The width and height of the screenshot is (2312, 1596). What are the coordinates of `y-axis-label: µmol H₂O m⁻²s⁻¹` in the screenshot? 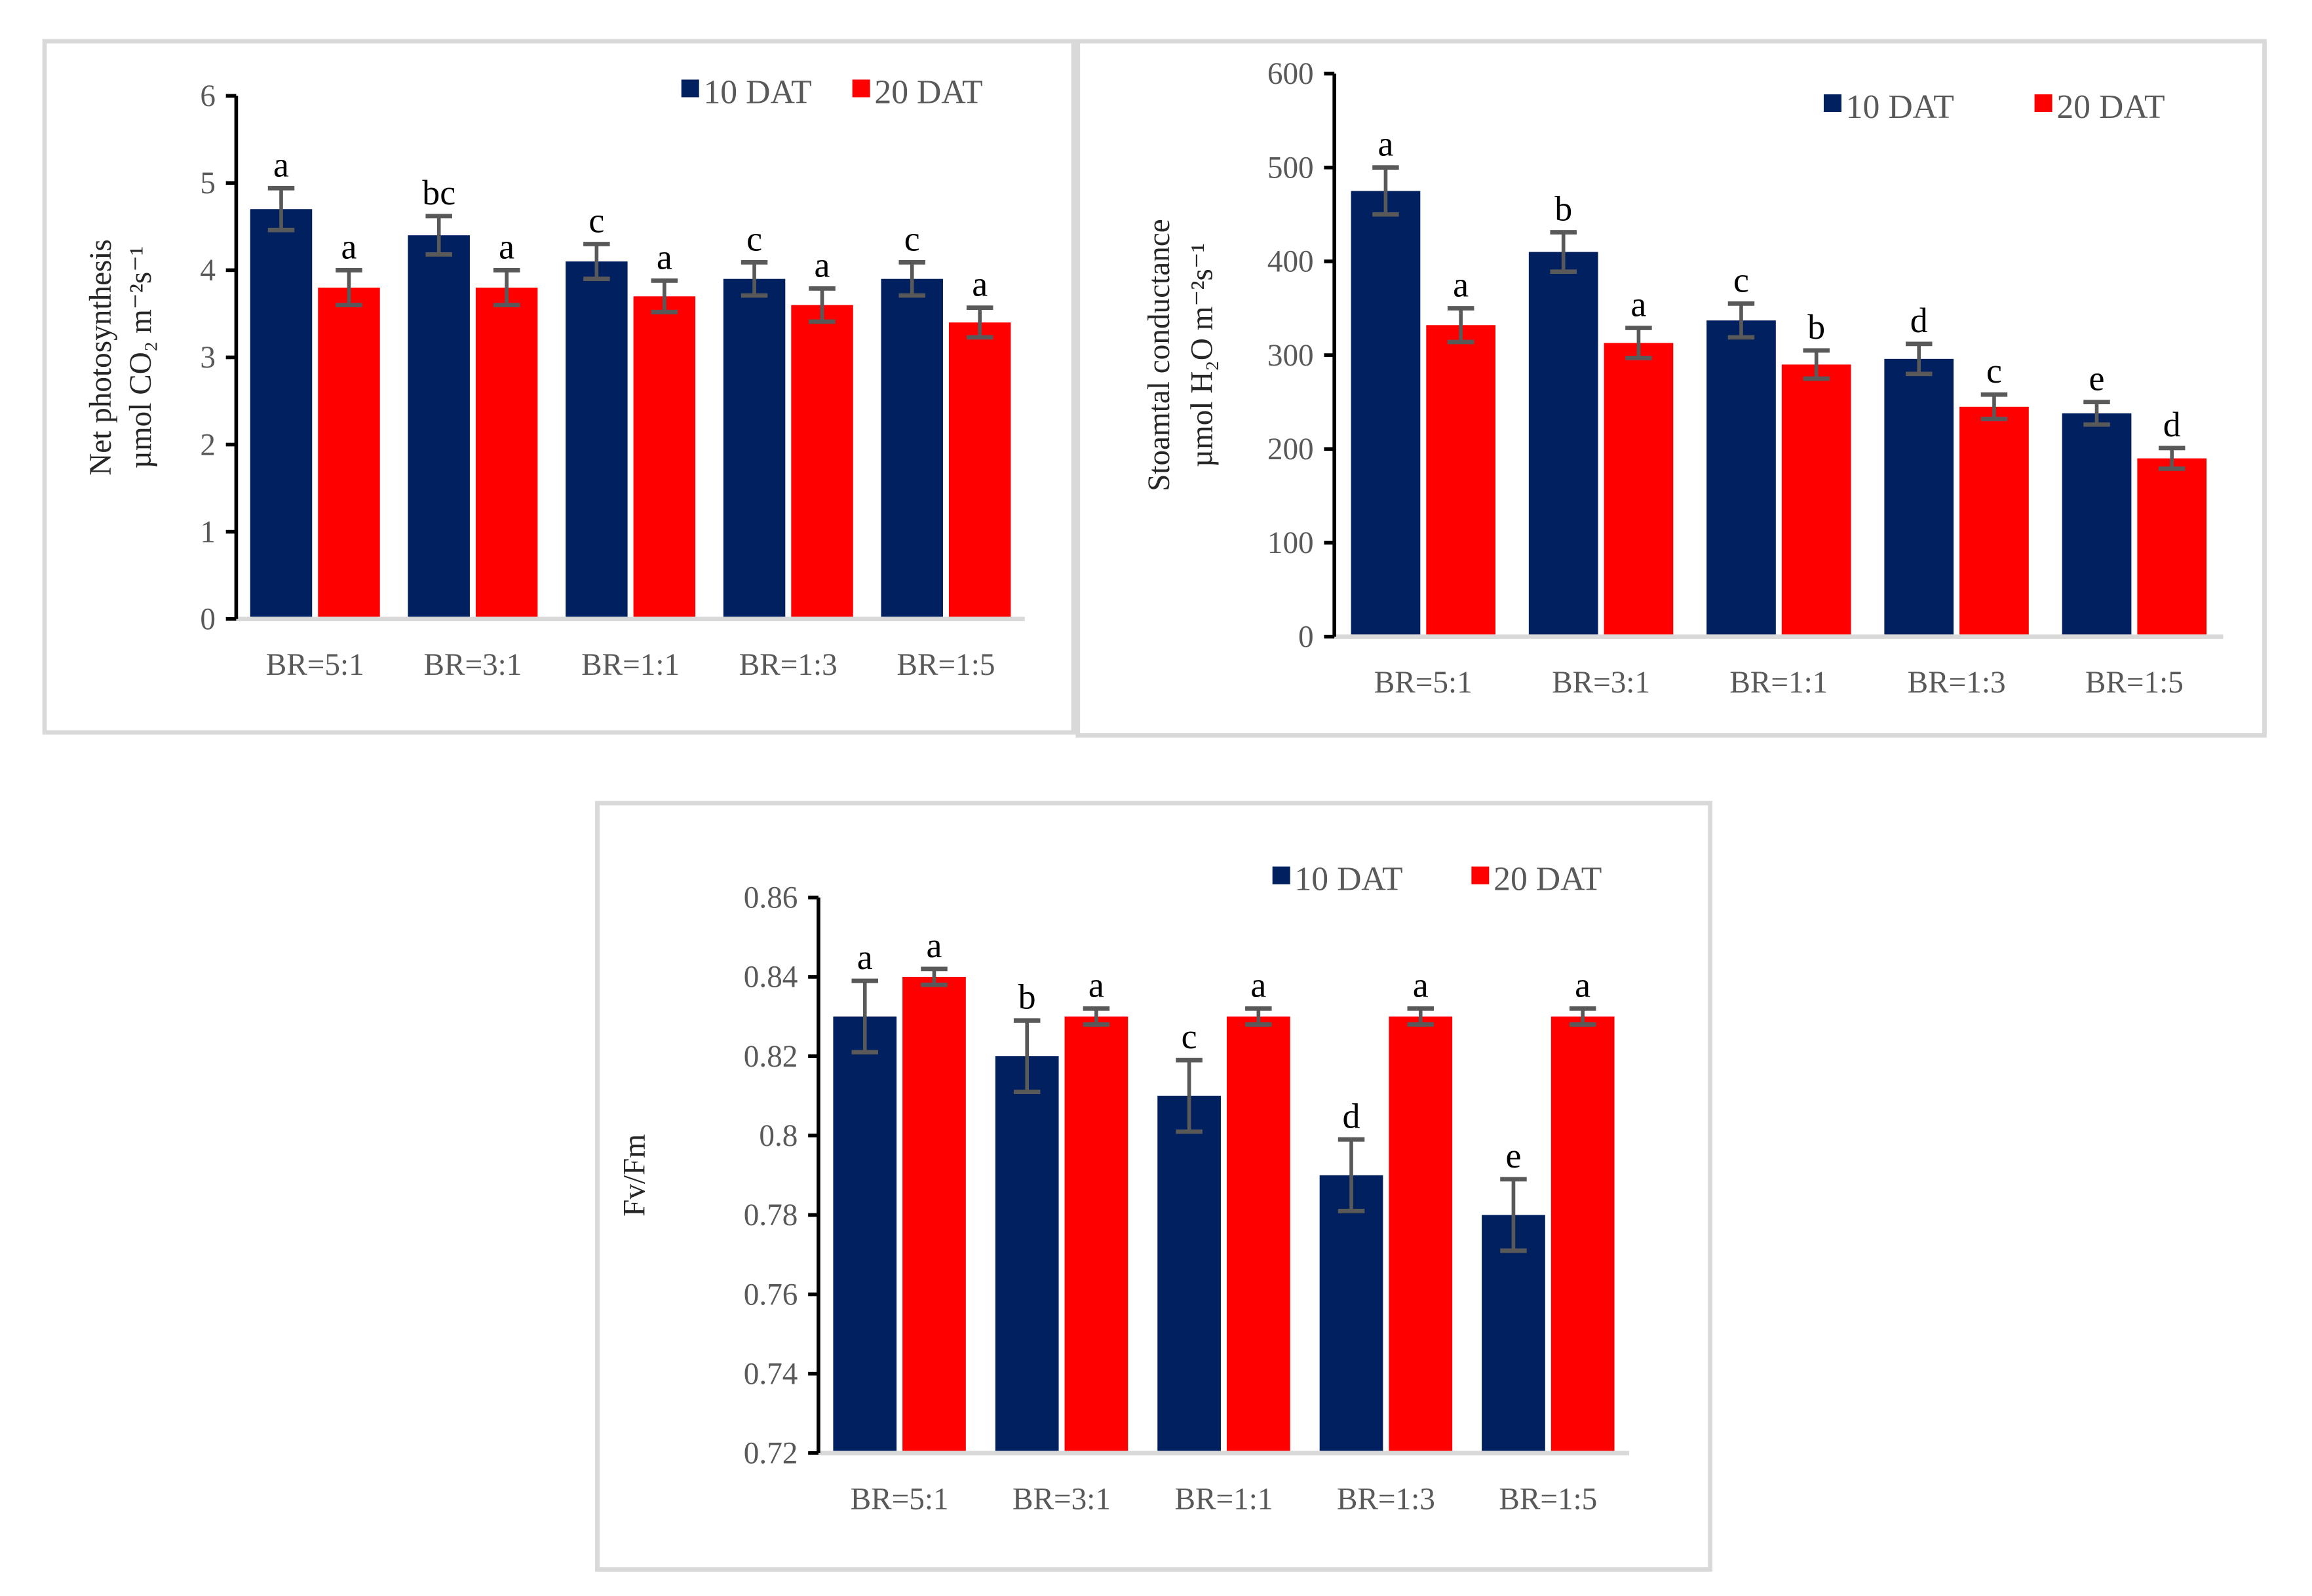 It's located at (1202, 355).